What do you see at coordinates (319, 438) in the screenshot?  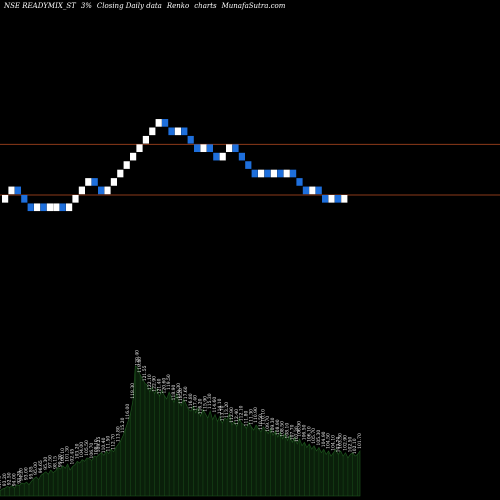 I see `volume-price-label: 105.30` at bounding box center [319, 438].